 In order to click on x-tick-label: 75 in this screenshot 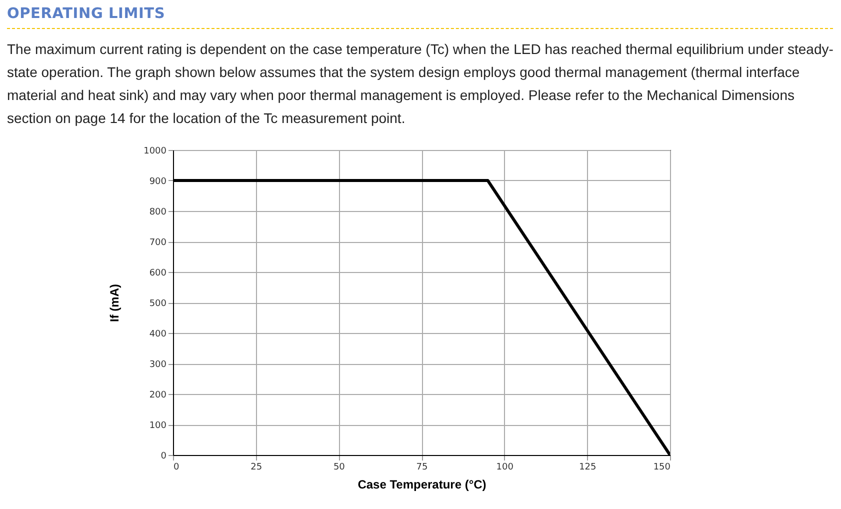, I will do `click(422, 467)`.